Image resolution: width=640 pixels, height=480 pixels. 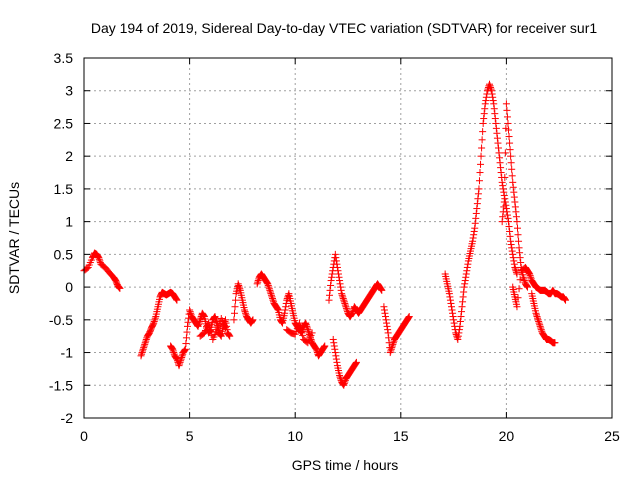 I want to click on y-tick-label: 0, so click(x=69, y=287).